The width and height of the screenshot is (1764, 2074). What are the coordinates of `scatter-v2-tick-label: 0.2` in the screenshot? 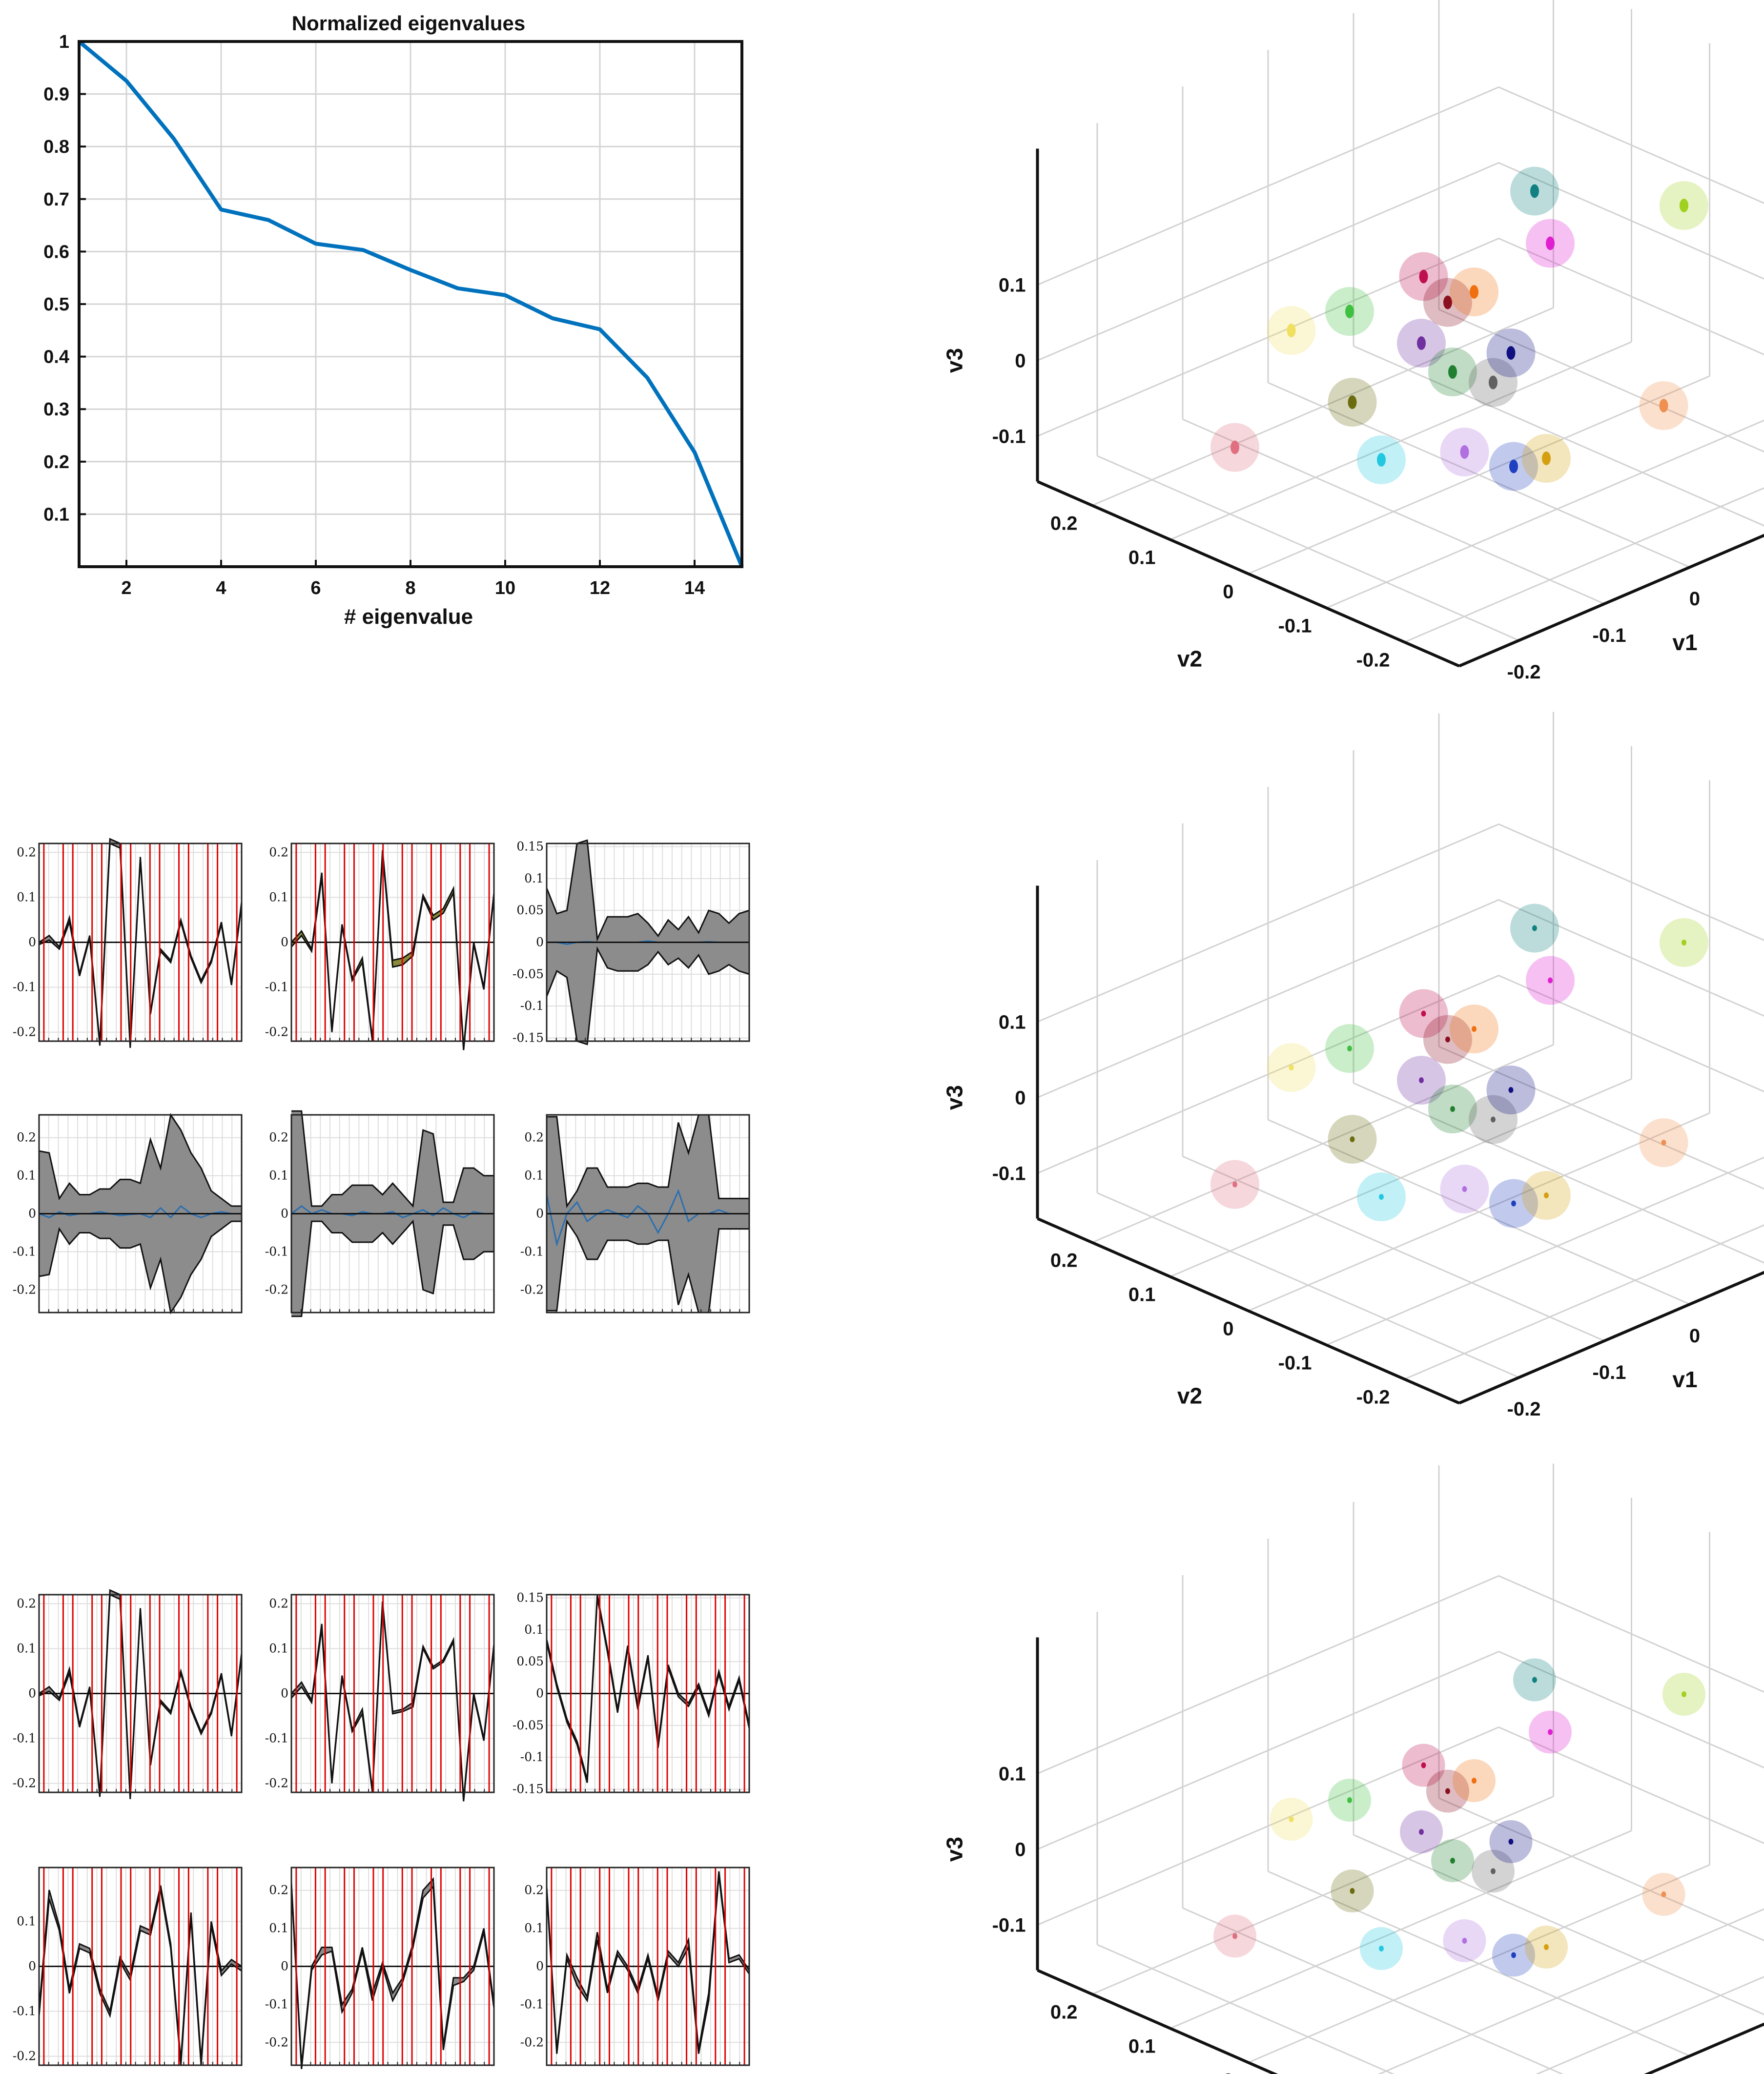 It's located at (1064, 523).